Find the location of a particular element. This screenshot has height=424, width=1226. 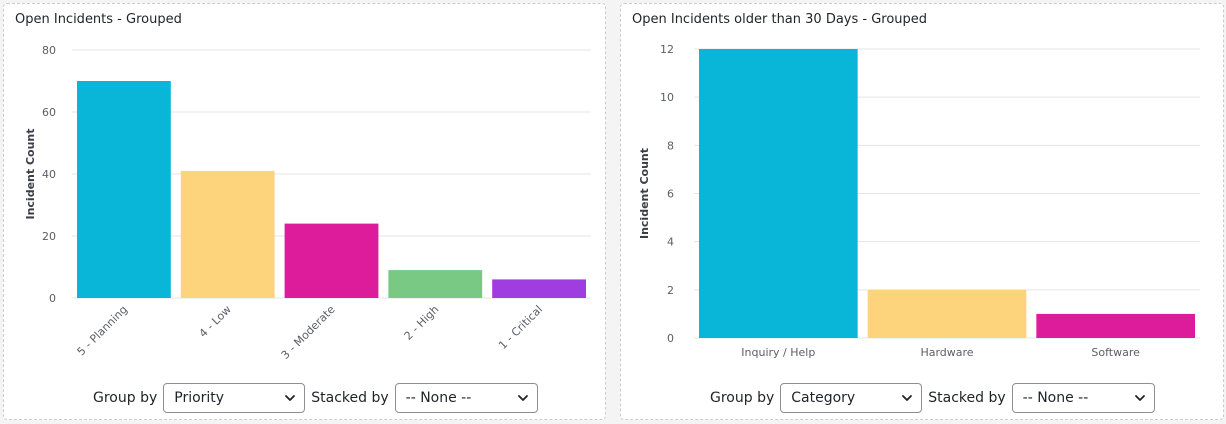

right-stacked-by-select: -- None -- is located at coordinates (1083, 398).